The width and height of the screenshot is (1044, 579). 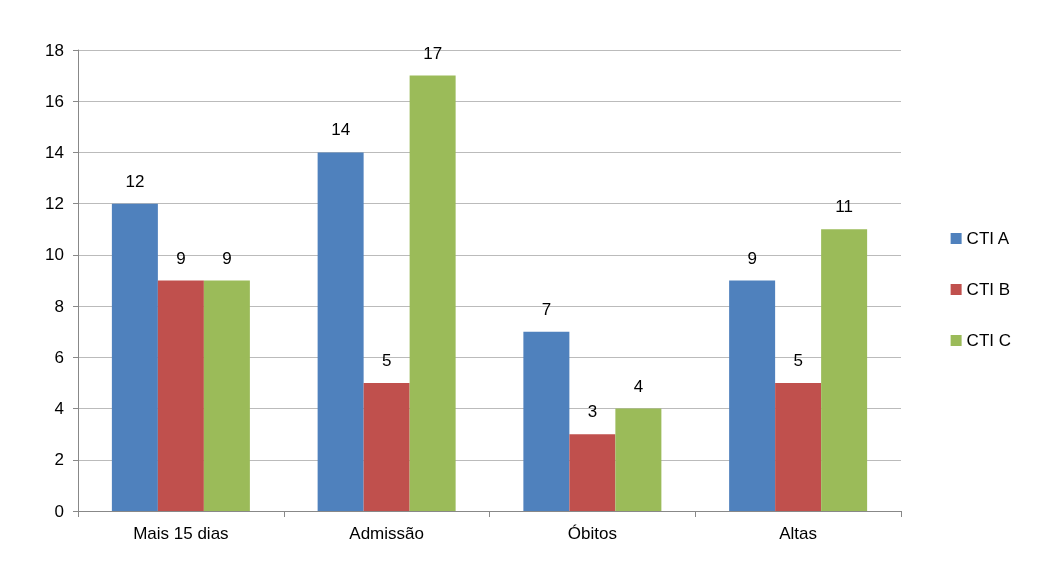 What do you see at coordinates (59, 306) in the screenshot?
I see `y-tick-label: 8` at bounding box center [59, 306].